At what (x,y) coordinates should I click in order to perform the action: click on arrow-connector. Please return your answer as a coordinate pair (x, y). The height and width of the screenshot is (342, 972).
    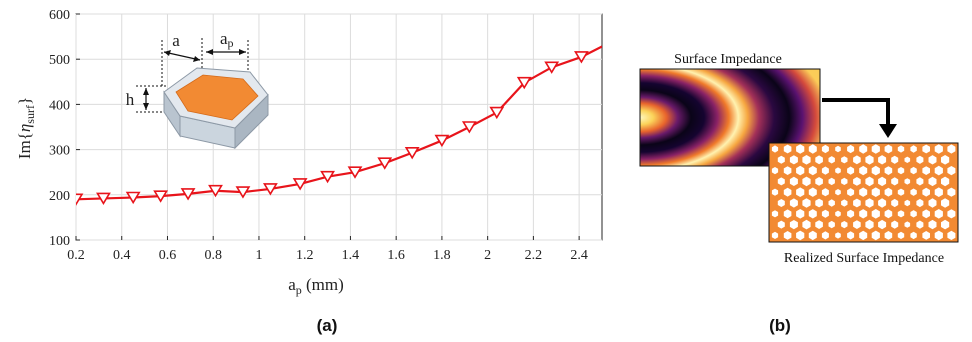
    Looking at the image, I should click on (856, 113).